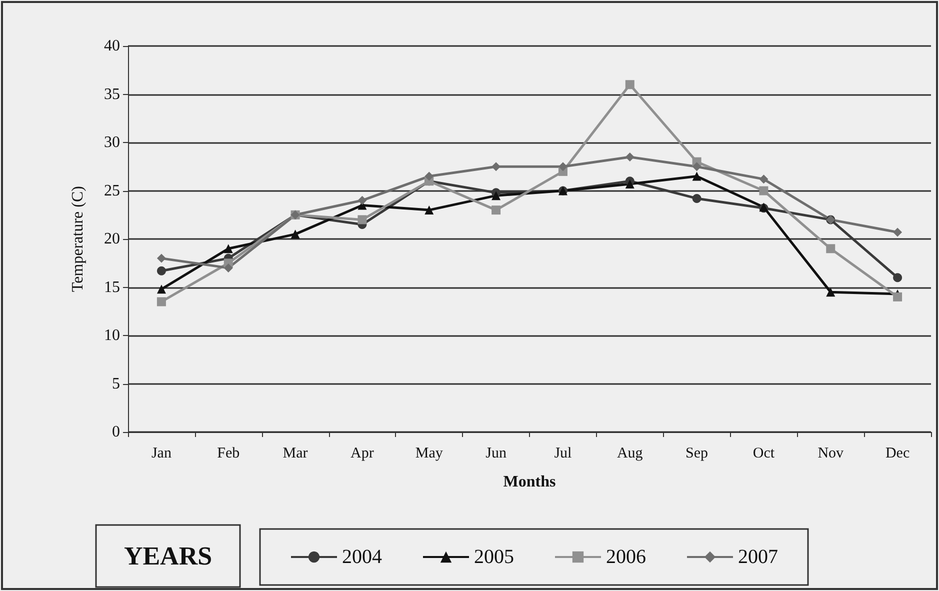 The height and width of the screenshot is (591, 939). I want to click on y-tick-label: 15, so click(112, 287).